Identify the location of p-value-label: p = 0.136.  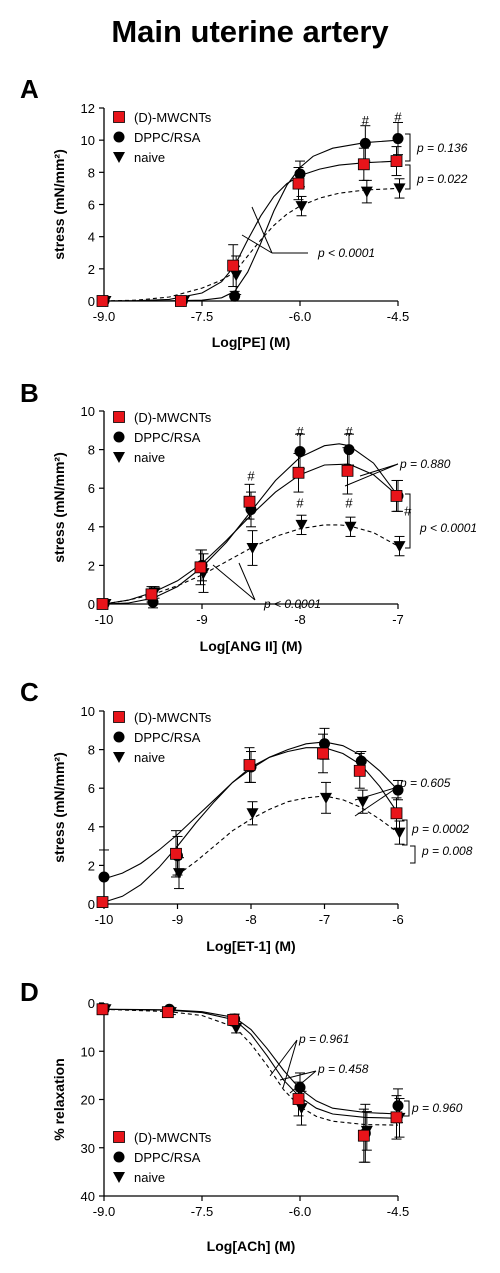
(442, 148).